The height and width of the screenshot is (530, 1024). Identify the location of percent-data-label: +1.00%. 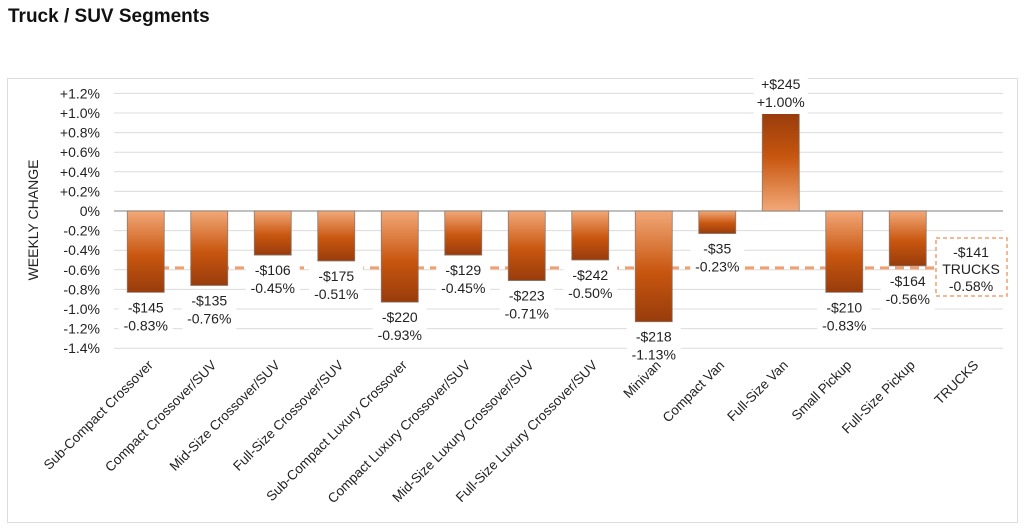
(781, 102).